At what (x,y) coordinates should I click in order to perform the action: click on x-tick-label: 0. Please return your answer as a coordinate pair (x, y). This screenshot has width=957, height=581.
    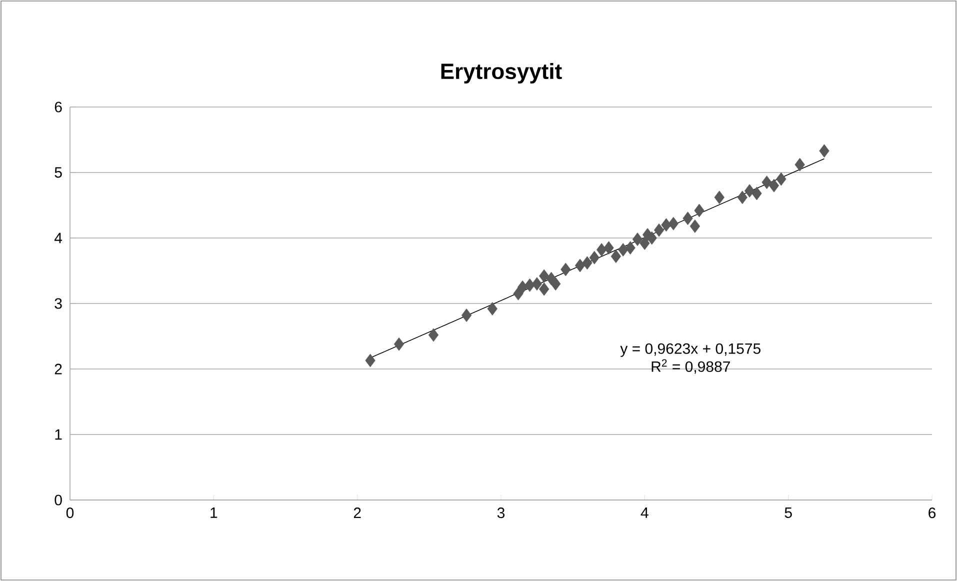
    Looking at the image, I should click on (70, 513).